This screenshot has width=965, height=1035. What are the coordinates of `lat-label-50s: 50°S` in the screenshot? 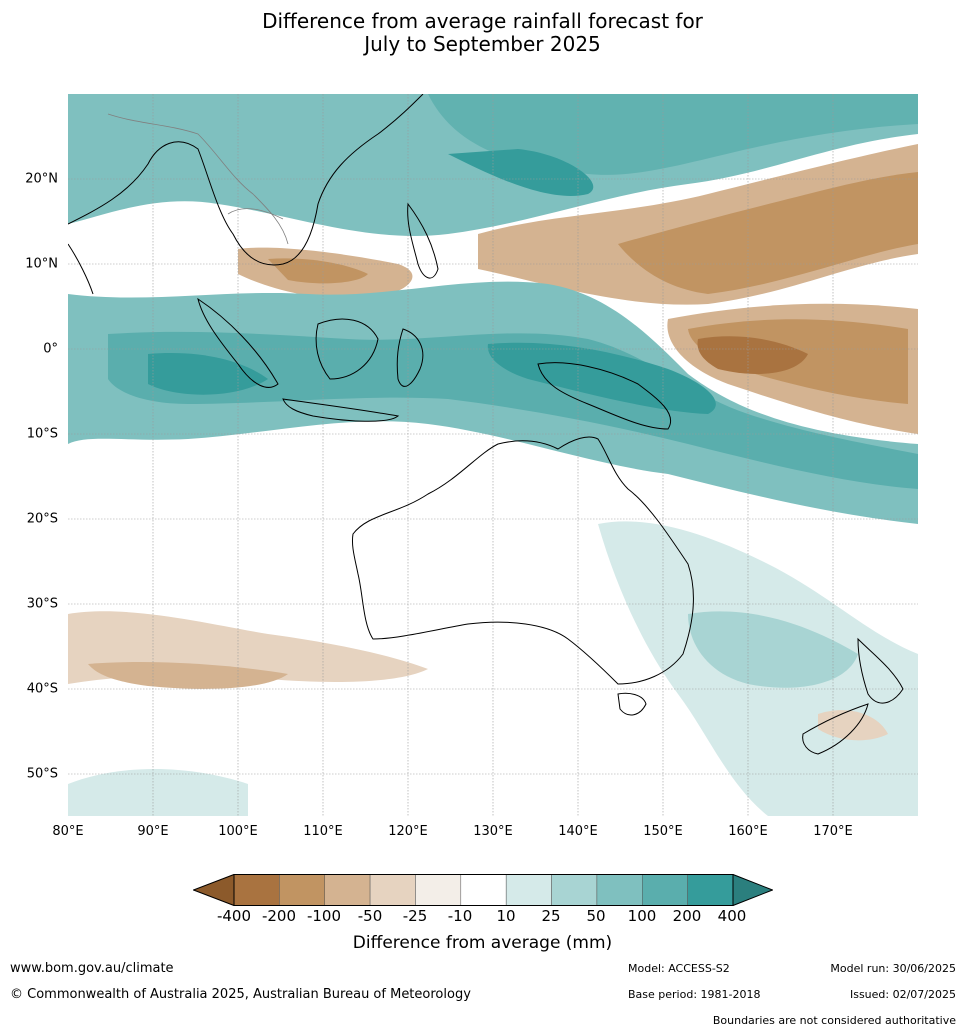 It's located at (42, 774).